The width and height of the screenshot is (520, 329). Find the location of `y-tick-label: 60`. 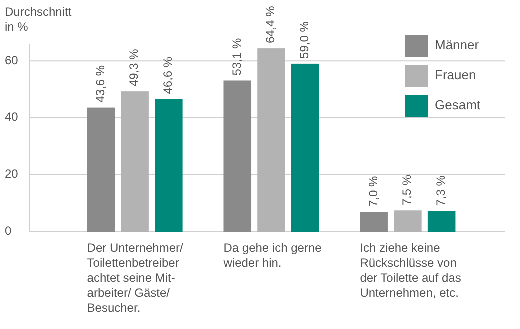

y-tick-label: 60 is located at coordinates (12, 60).